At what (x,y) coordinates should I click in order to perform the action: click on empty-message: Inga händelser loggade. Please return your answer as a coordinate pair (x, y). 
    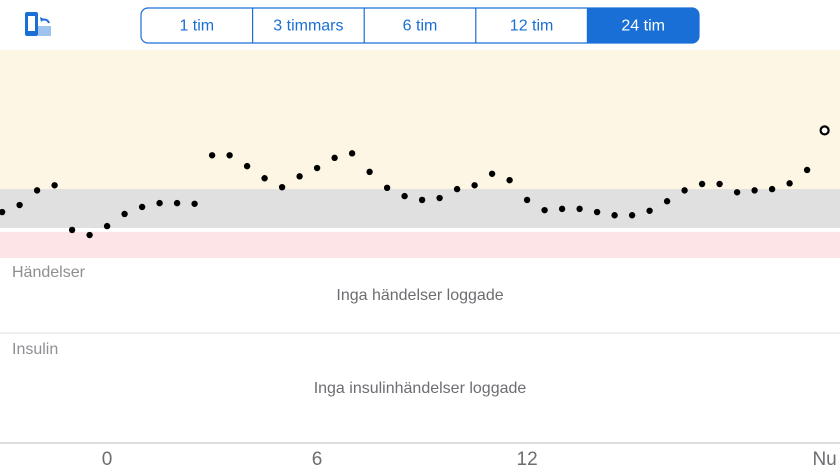
    Looking at the image, I should click on (419, 295).